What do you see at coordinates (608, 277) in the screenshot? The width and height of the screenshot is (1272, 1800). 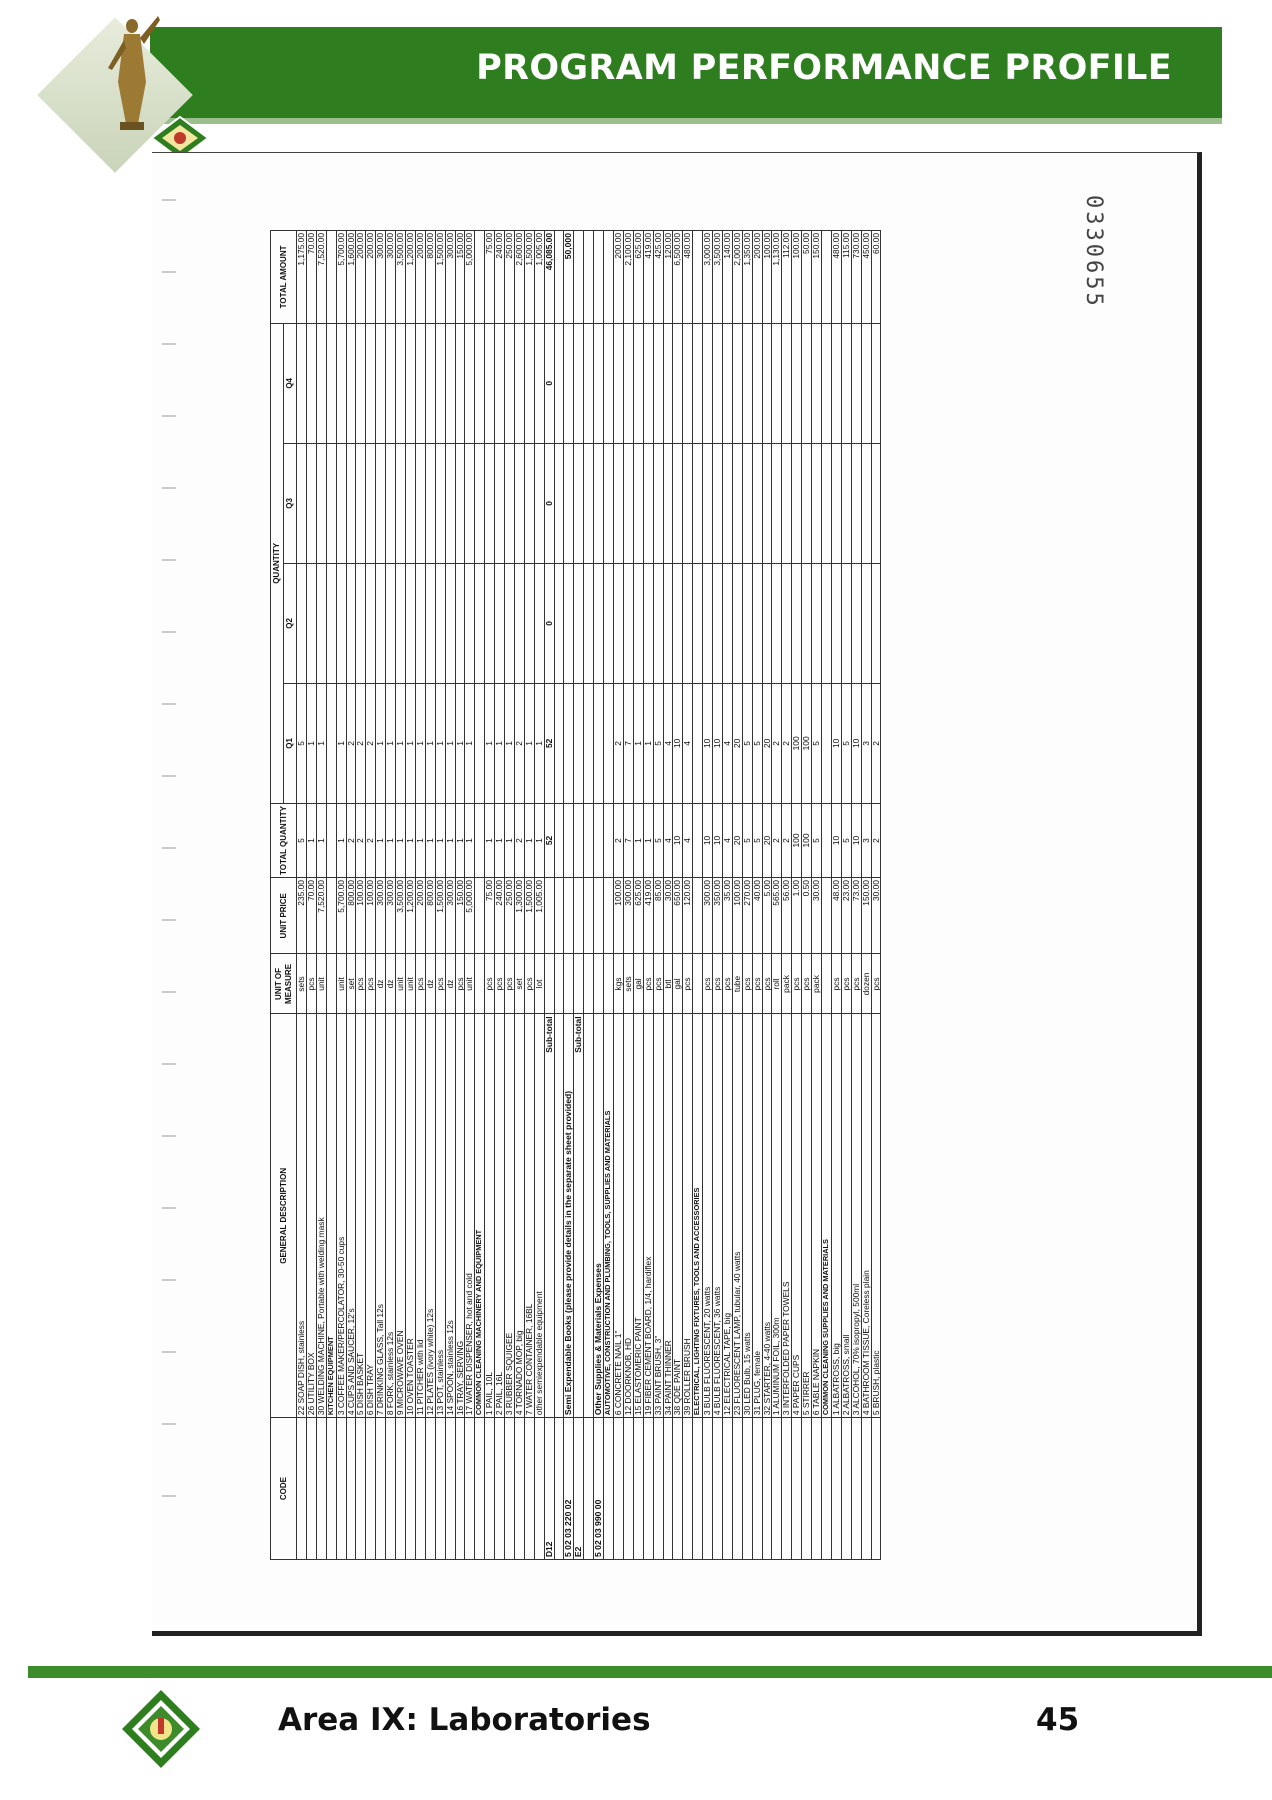 I see `cell-total-amount` at bounding box center [608, 277].